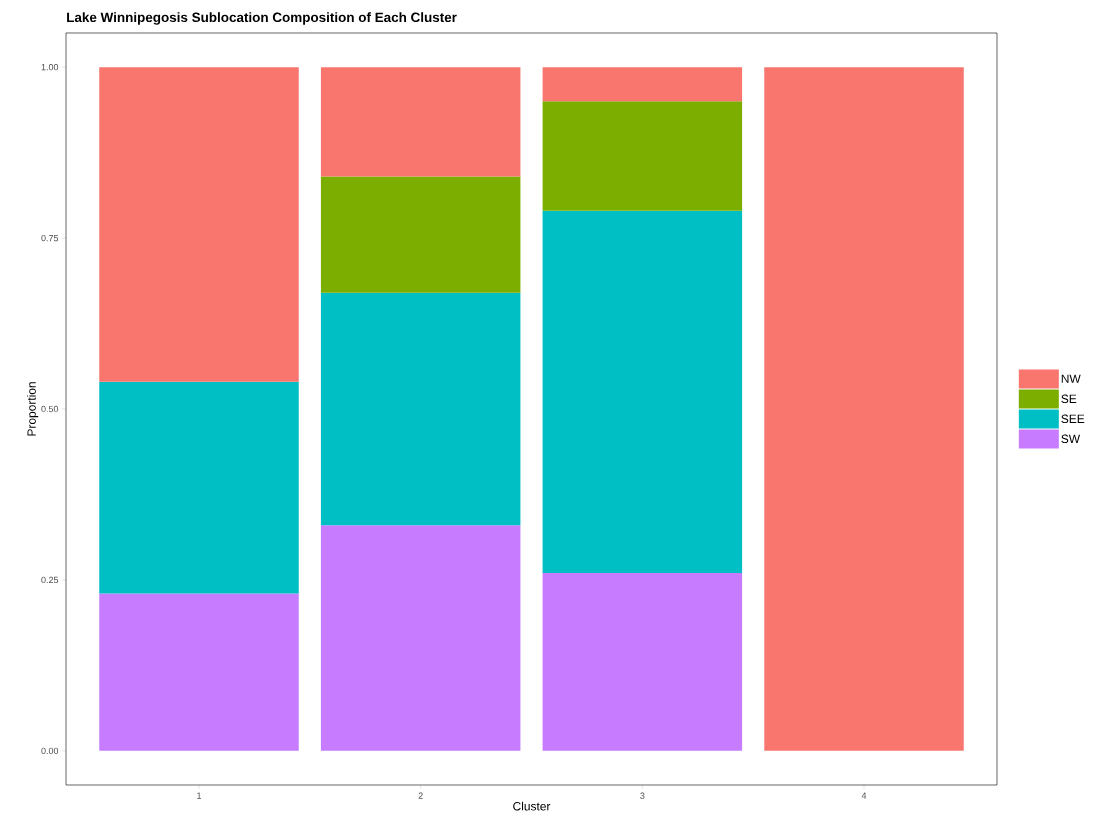 This screenshot has width=1116, height=828. I want to click on legend-label: SW, so click(1071, 439).